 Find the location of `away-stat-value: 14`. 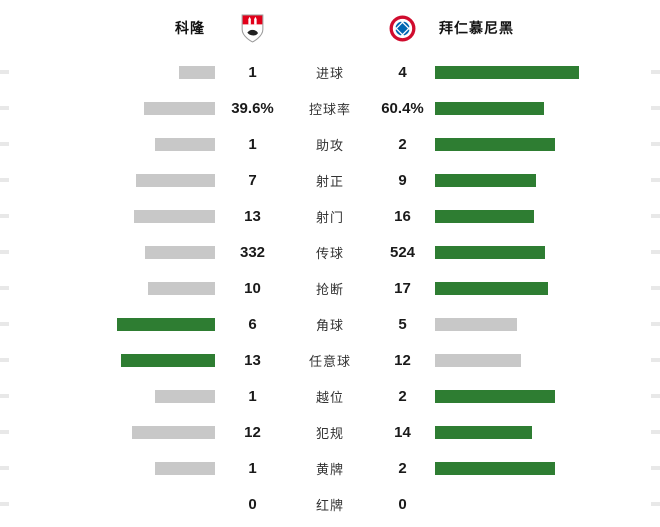

away-stat-value: 14 is located at coordinates (402, 432).